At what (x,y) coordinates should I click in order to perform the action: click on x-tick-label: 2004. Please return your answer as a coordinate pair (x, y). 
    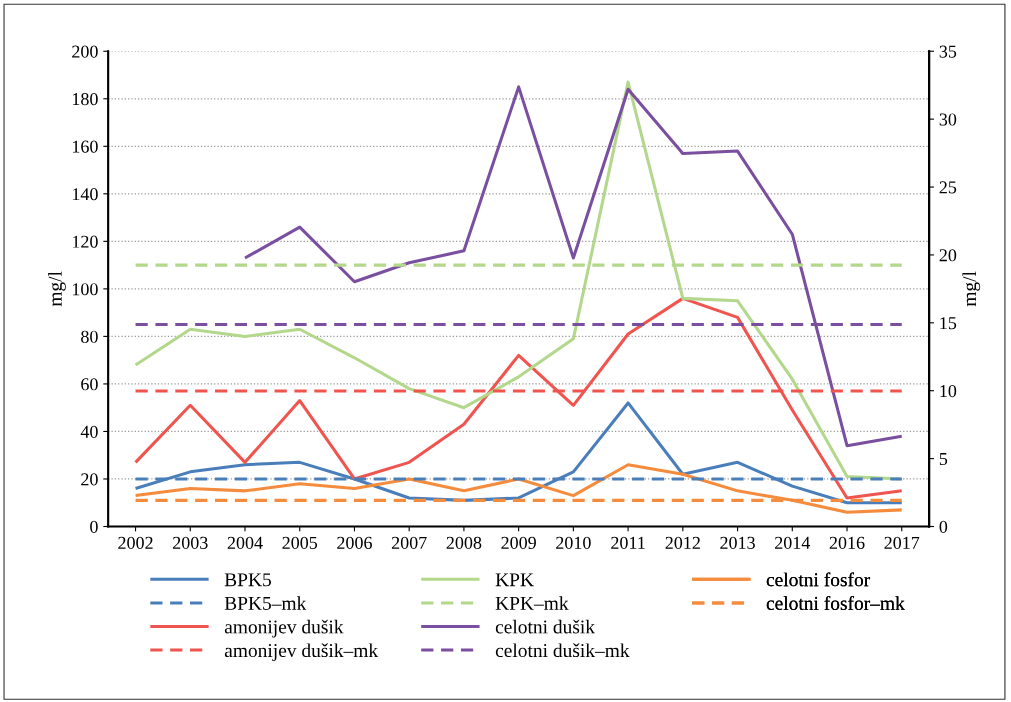
    Looking at the image, I should click on (245, 542).